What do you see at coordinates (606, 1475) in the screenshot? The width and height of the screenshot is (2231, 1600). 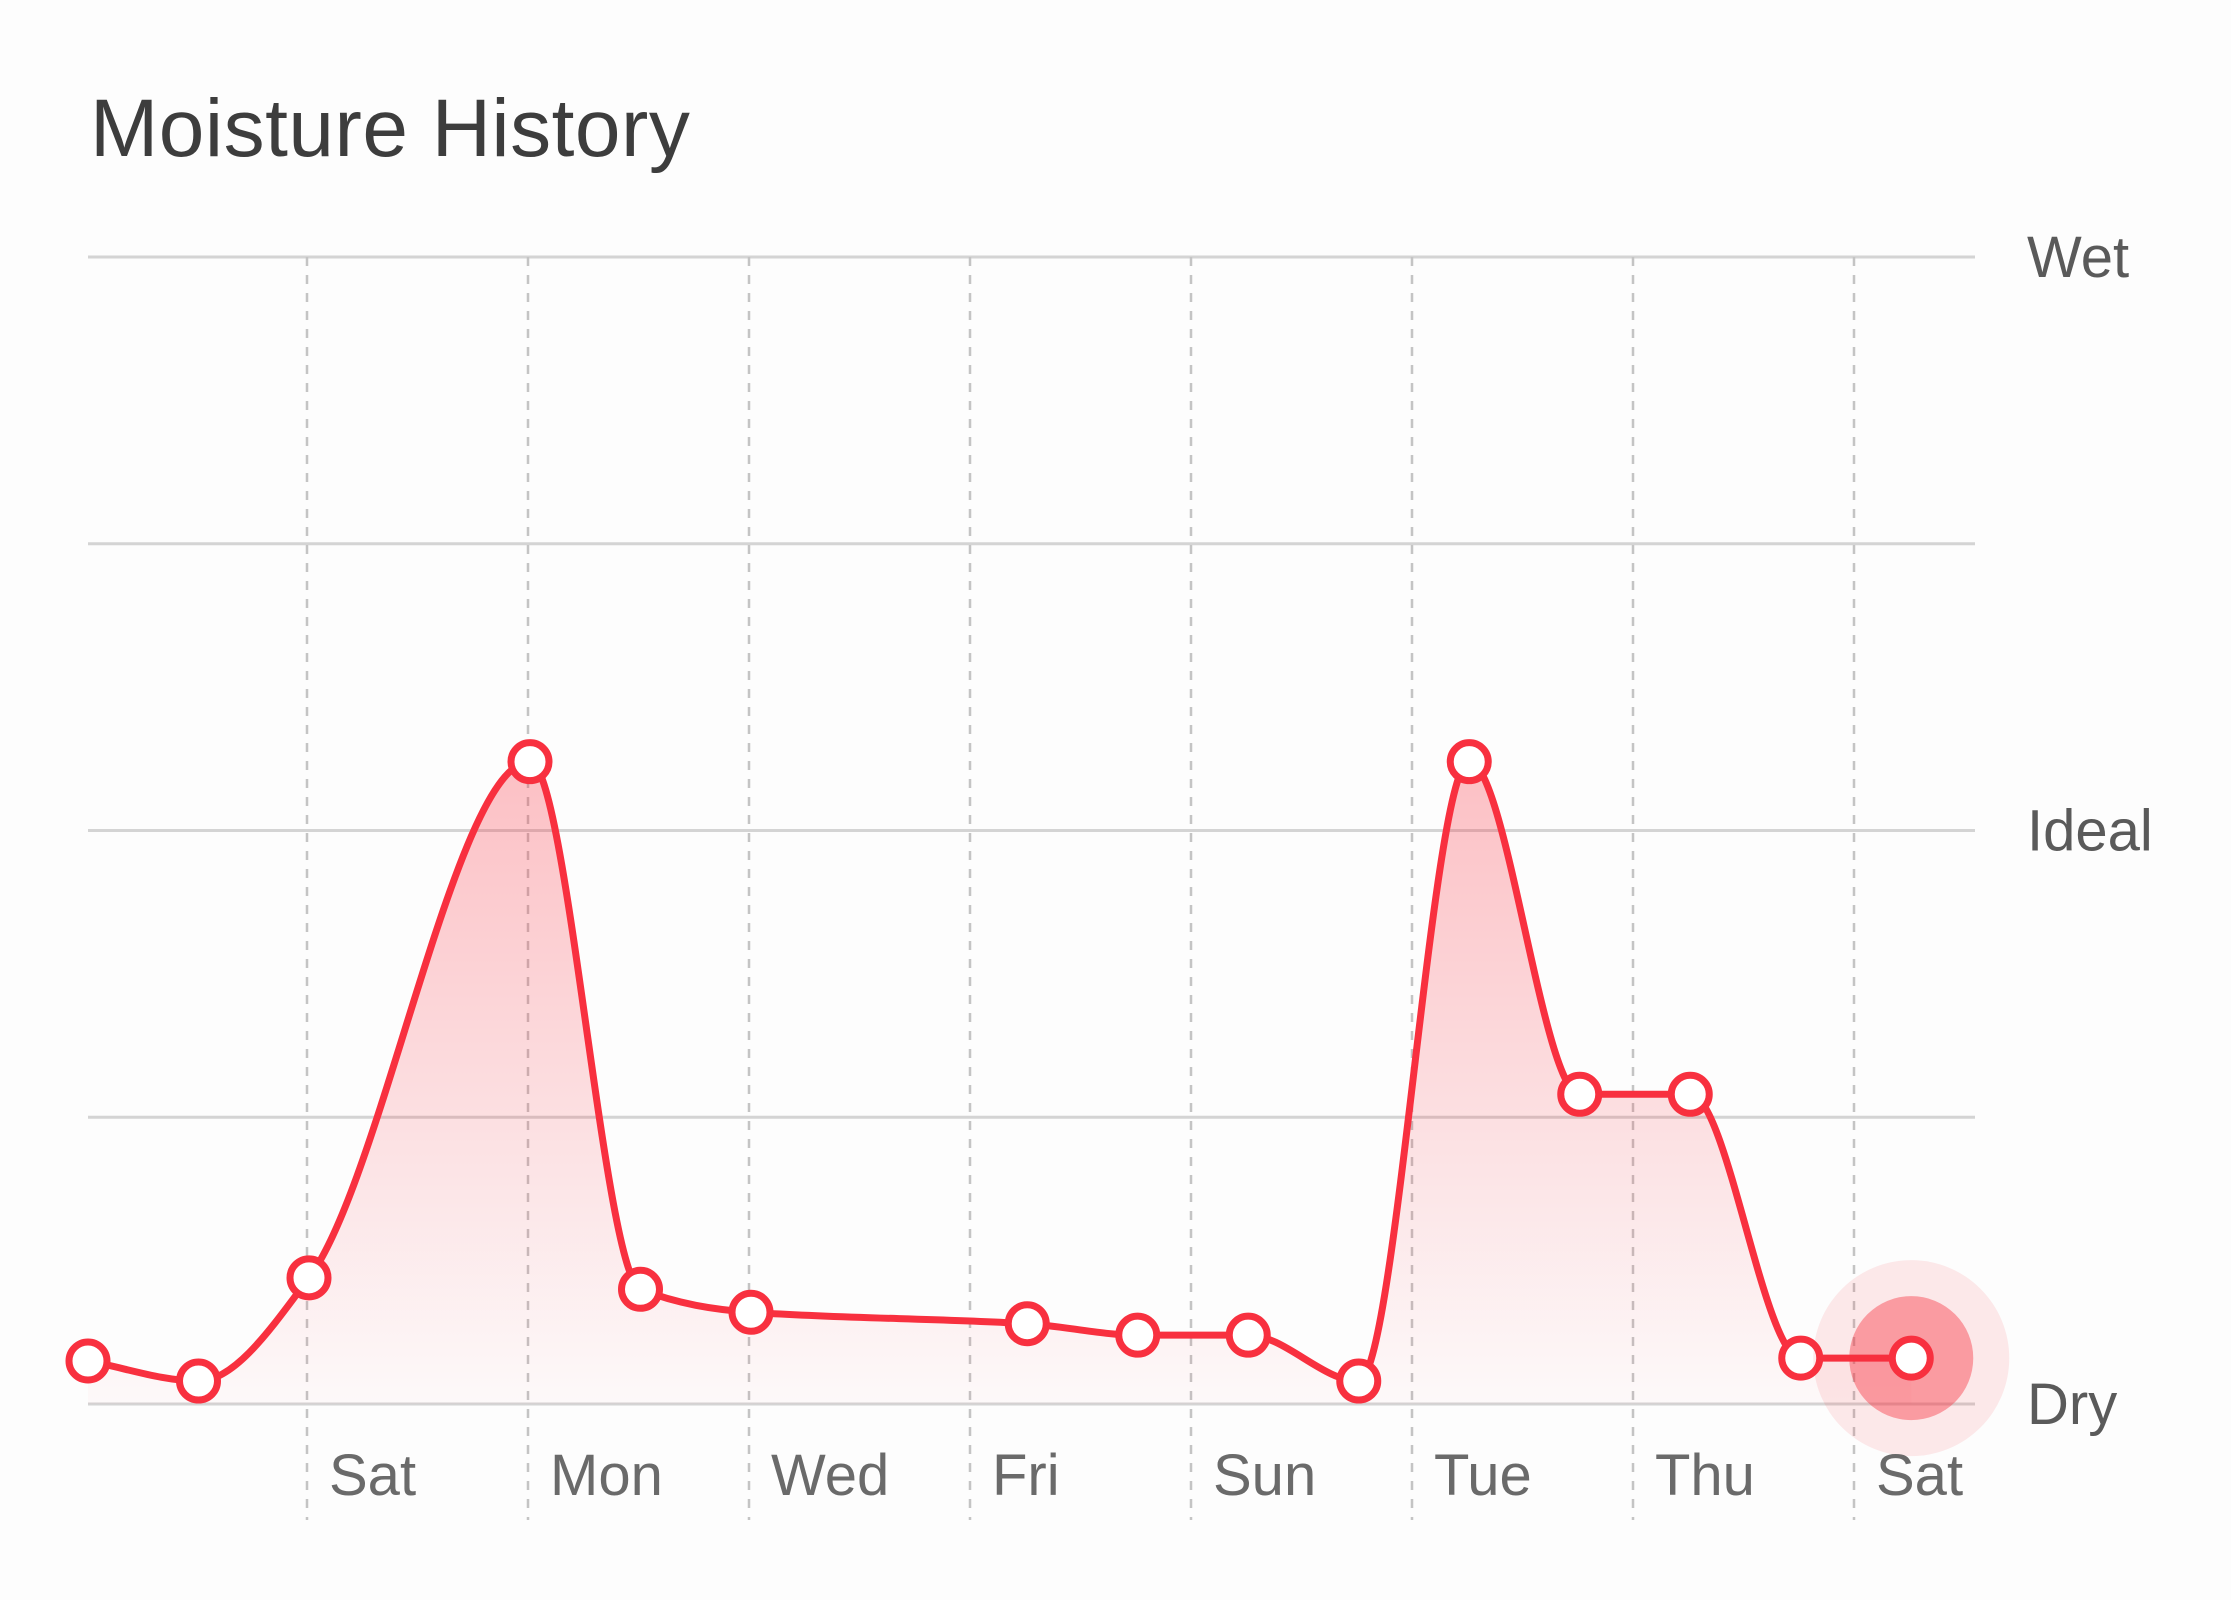 I see `x-tick-label: Mon` at bounding box center [606, 1475].